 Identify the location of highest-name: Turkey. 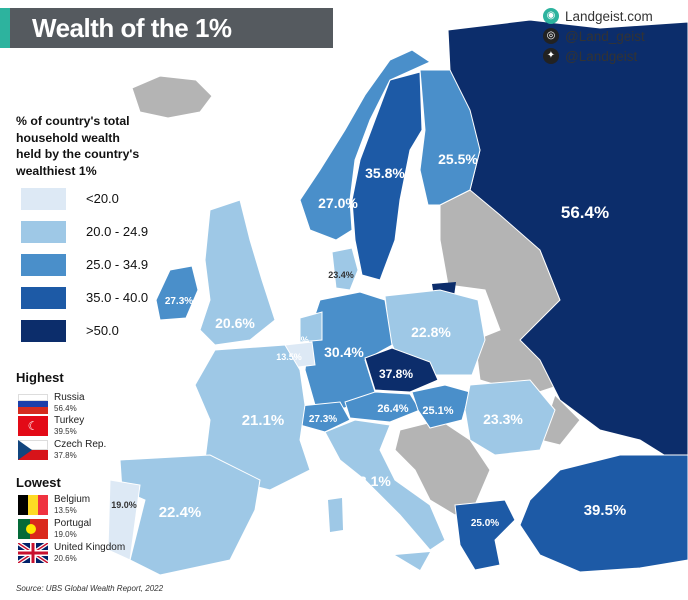
(69, 420).